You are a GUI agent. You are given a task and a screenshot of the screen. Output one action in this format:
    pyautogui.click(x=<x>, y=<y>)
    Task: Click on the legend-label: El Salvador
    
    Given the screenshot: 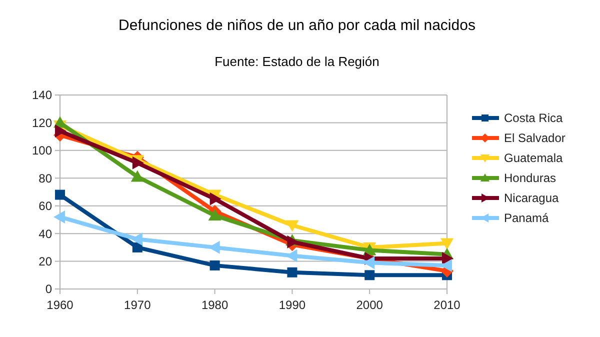 What is the action you would take?
    pyautogui.click(x=535, y=138)
    